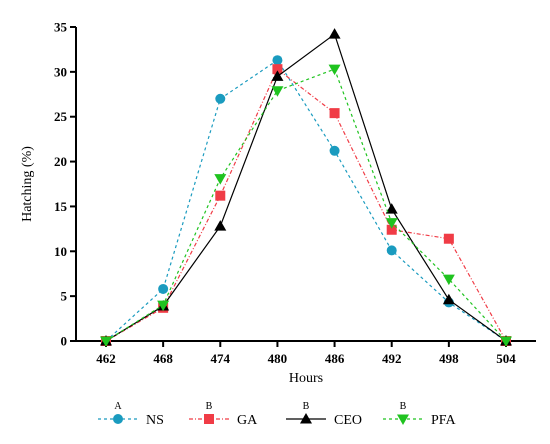 This screenshot has height=444, width=550. Describe the element at coordinates (392, 358) in the screenshot. I see `x-tick-label: 492` at that location.